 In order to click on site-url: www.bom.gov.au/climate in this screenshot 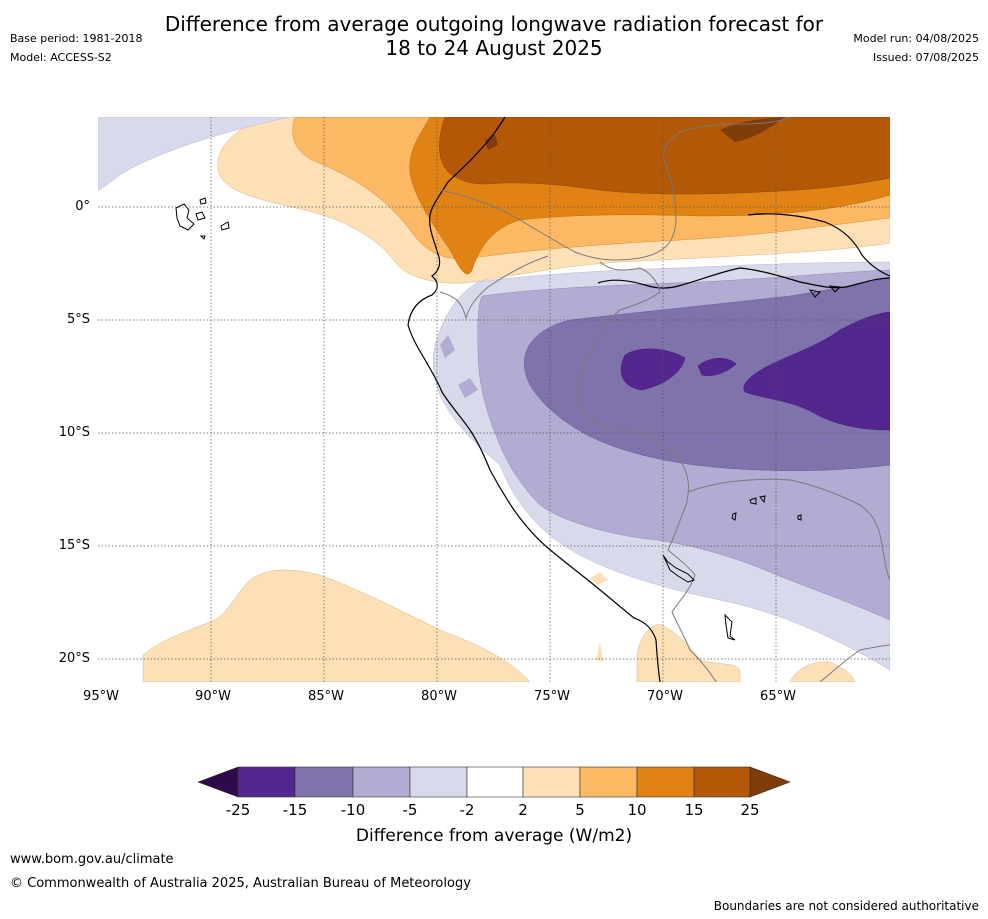, I will do `click(92, 859)`.